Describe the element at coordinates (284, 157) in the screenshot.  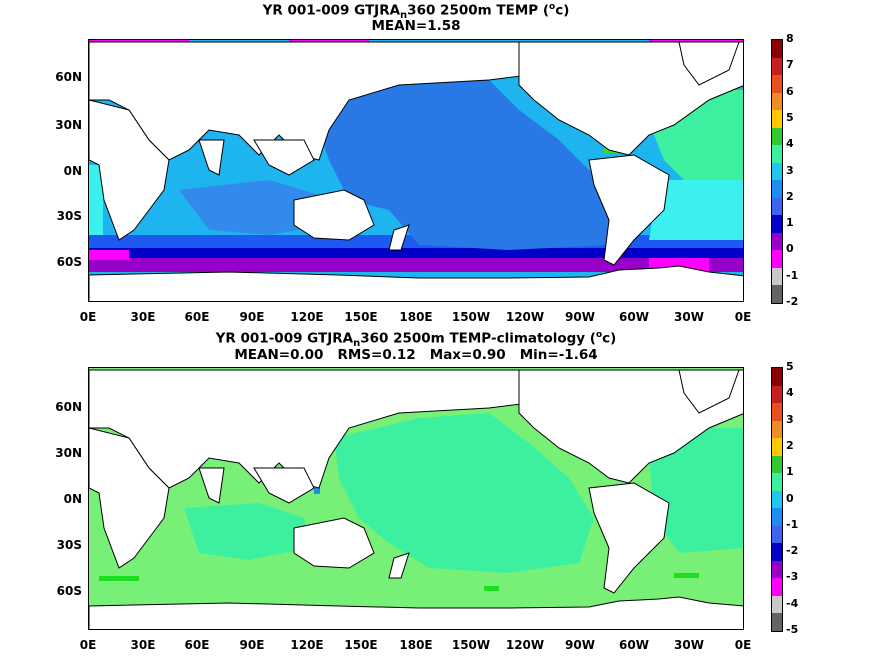
I see `p1-se-asia` at that location.